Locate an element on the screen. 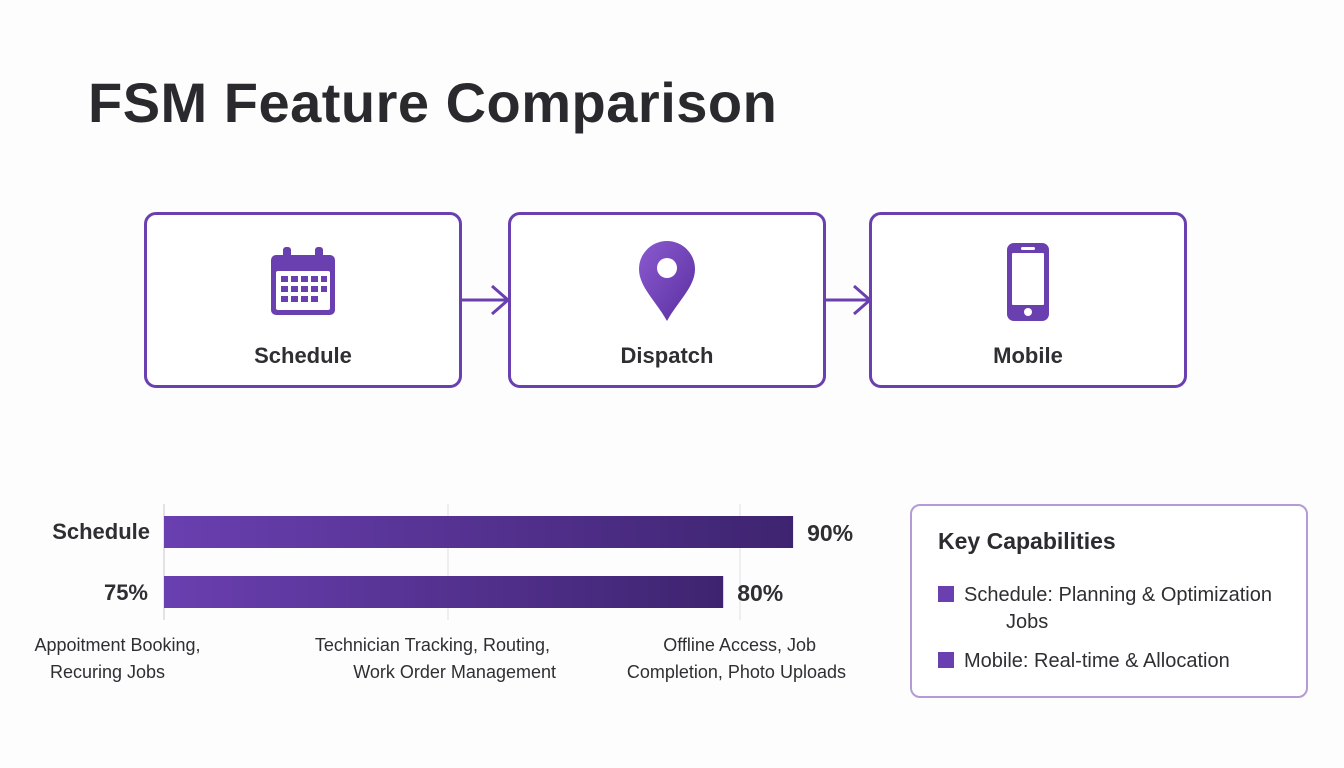 The image size is (1344, 768). bar-label-2: 75% is located at coordinates (125, 592).